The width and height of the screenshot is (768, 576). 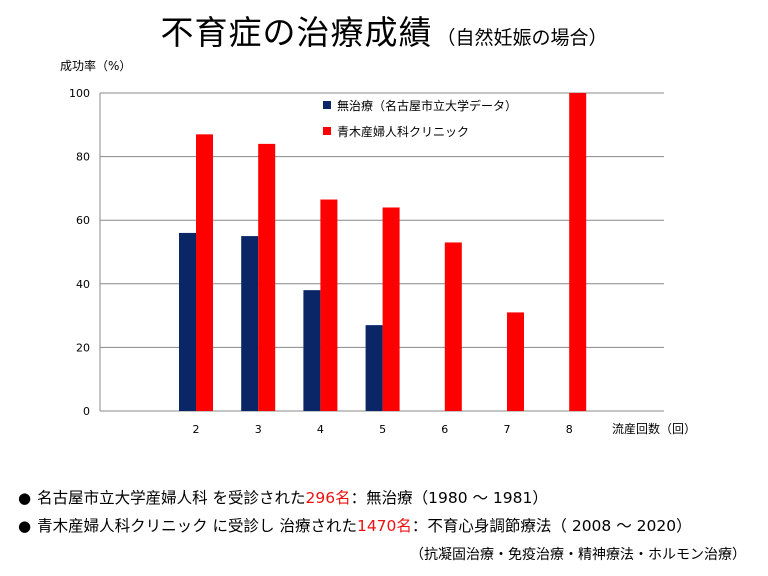 What do you see at coordinates (197, 526) in the screenshot?
I see `note2-text: 青木産婦人科クリニック に受診し 治療された` at bounding box center [197, 526].